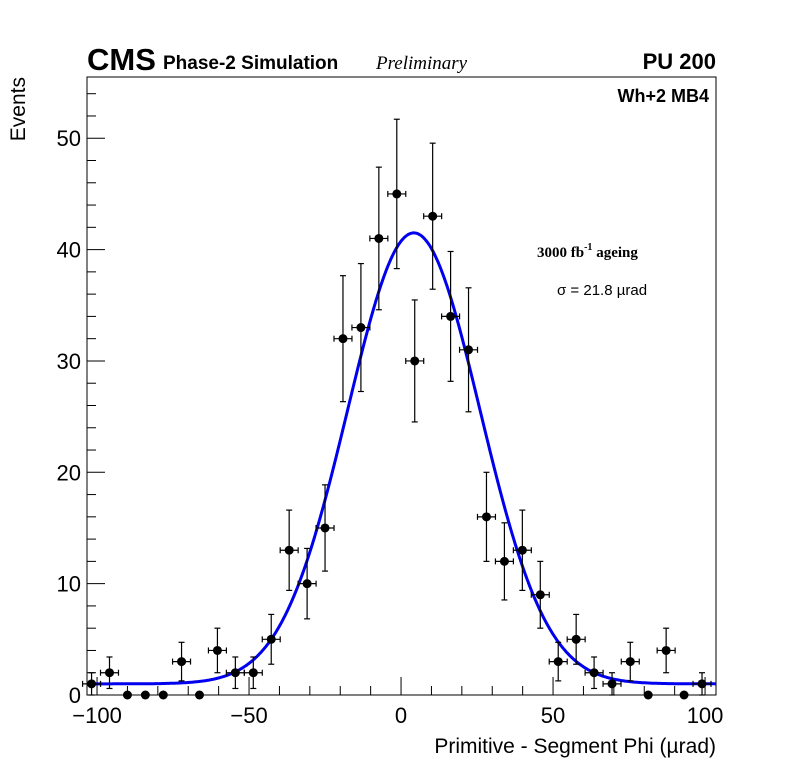 The image size is (796, 772). What do you see at coordinates (75, 695) in the screenshot?
I see `y-tick-label: 0` at bounding box center [75, 695].